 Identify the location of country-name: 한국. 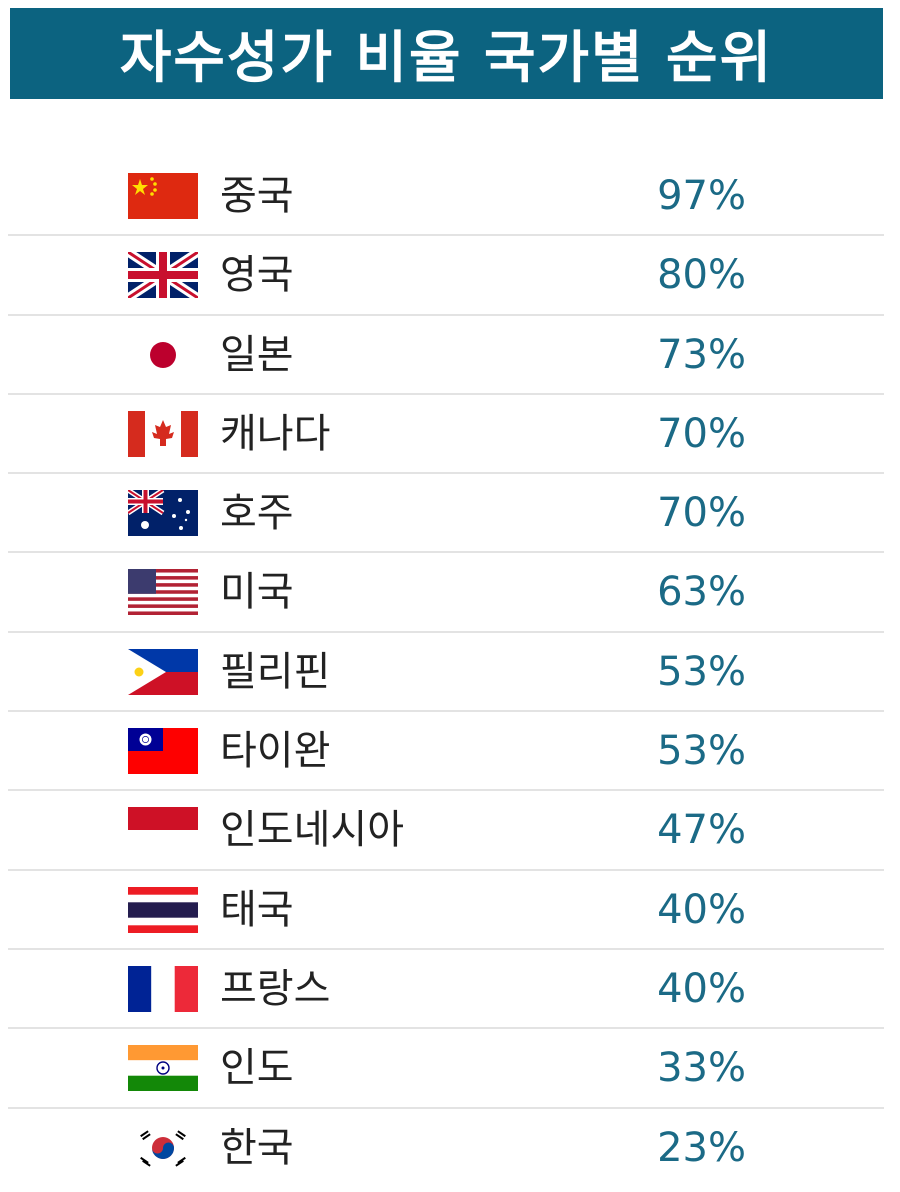
(257, 1147).